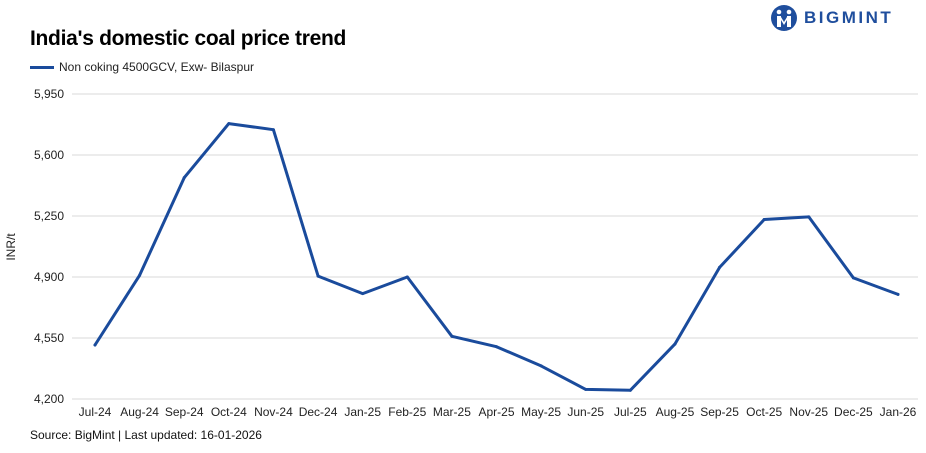  I want to click on x-tick-label: Sep-24, so click(184, 412).